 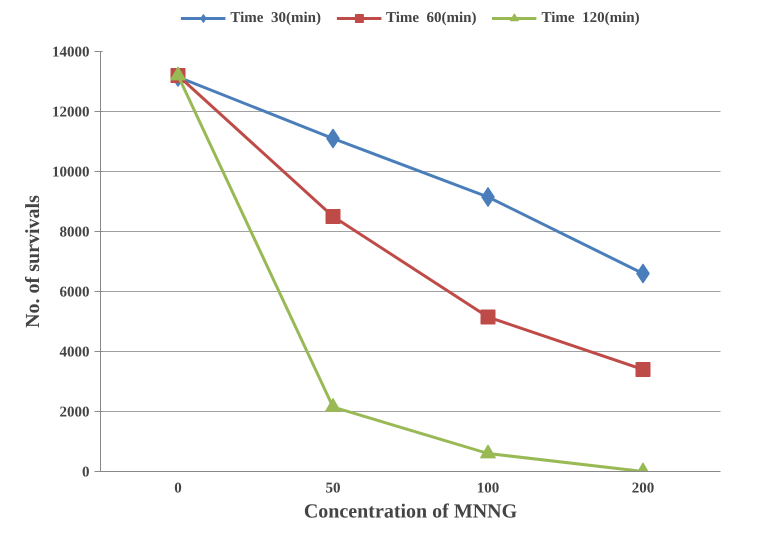 I want to click on x-tick-label: 100, so click(x=488, y=488).